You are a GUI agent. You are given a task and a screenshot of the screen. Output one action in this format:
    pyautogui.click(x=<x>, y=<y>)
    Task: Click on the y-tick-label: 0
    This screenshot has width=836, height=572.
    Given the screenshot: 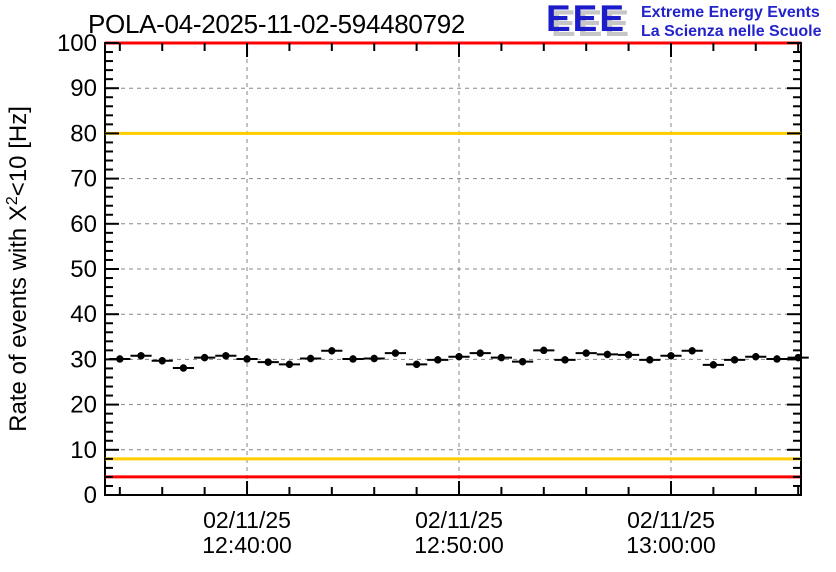 What is the action you would take?
    pyautogui.click(x=90, y=495)
    